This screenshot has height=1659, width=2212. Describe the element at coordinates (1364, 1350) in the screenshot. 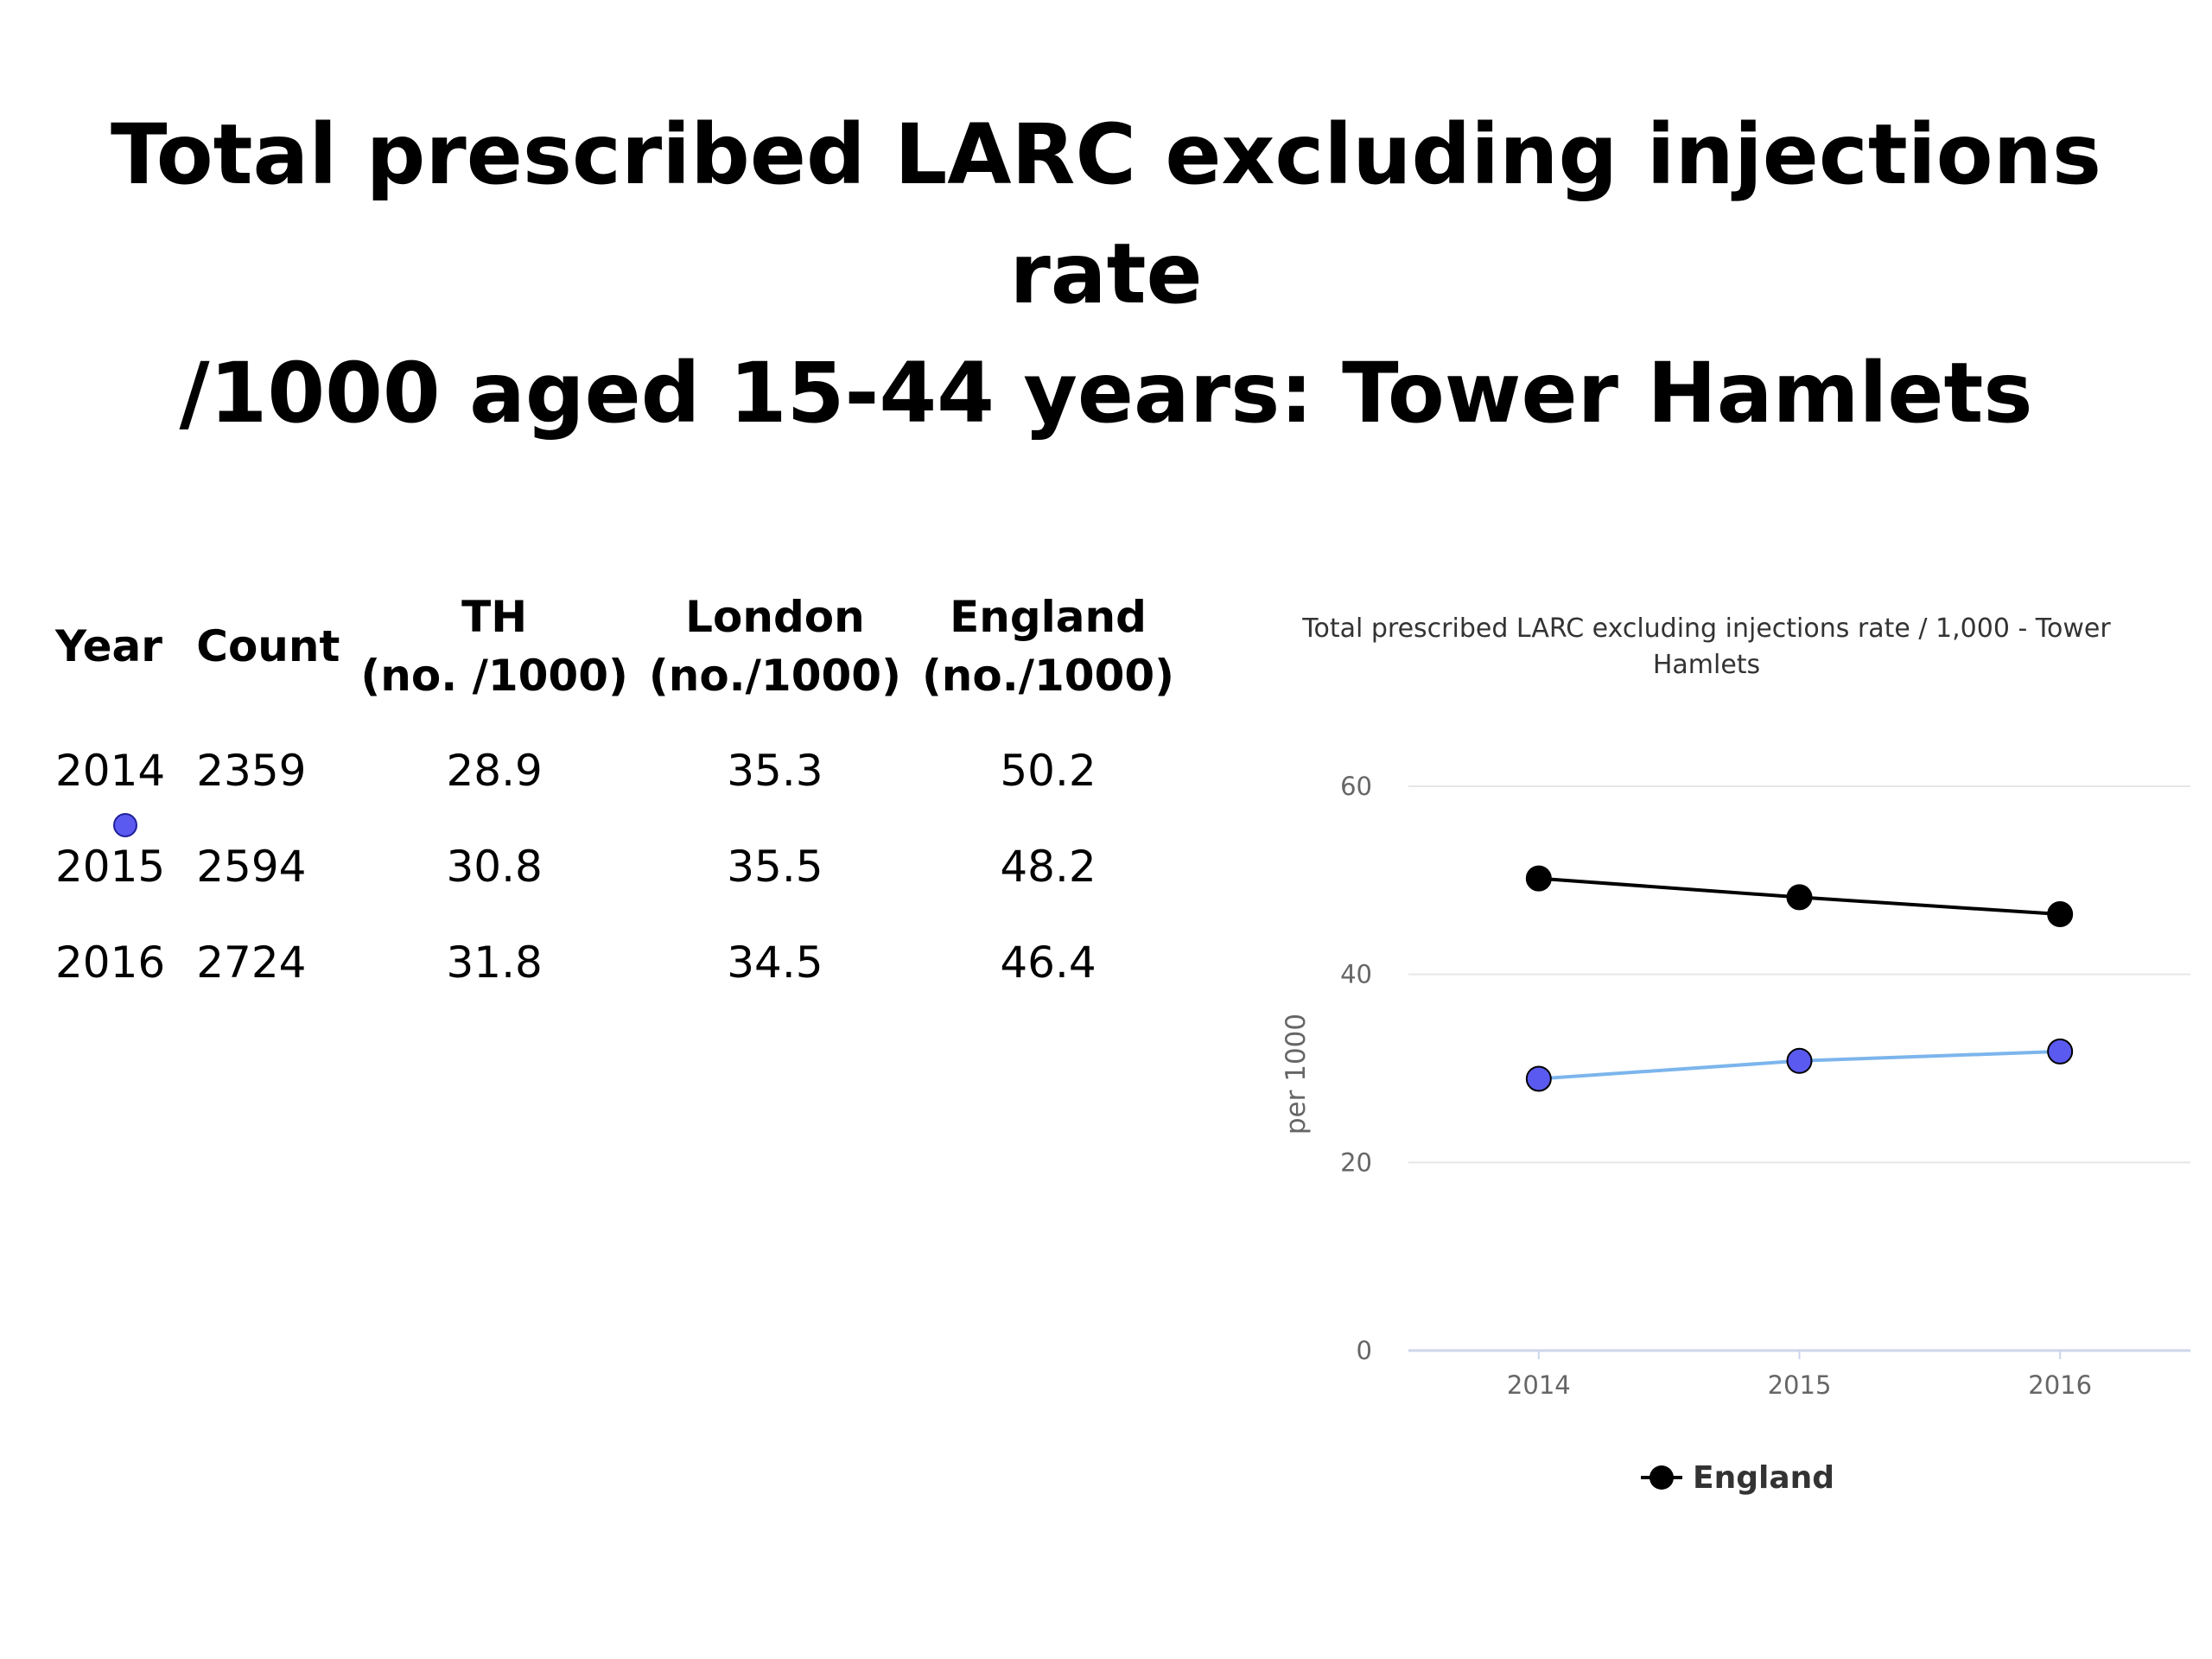

I see `y-tick-label: 0` at that location.